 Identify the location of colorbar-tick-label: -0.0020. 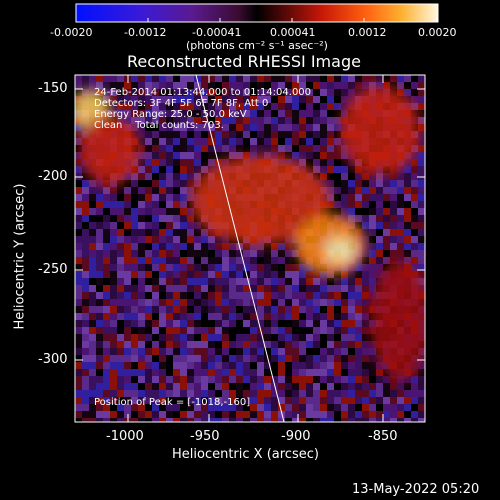
(71, 32).